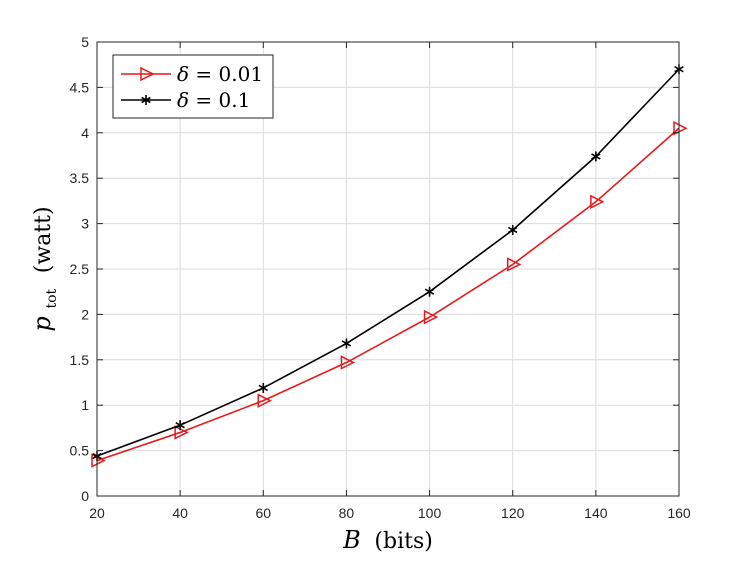 The height and width of the screenshot is (561, 747). I want to click on y-tick-label: 2, so click(85, 314).